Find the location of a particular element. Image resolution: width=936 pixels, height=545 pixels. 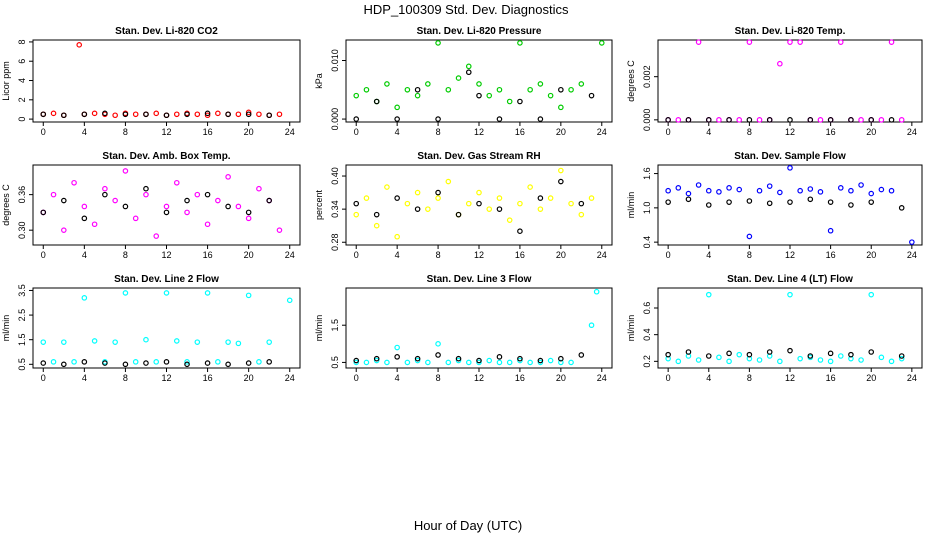

y-tick-label: 1.0 is located at coordinates (647, 208).